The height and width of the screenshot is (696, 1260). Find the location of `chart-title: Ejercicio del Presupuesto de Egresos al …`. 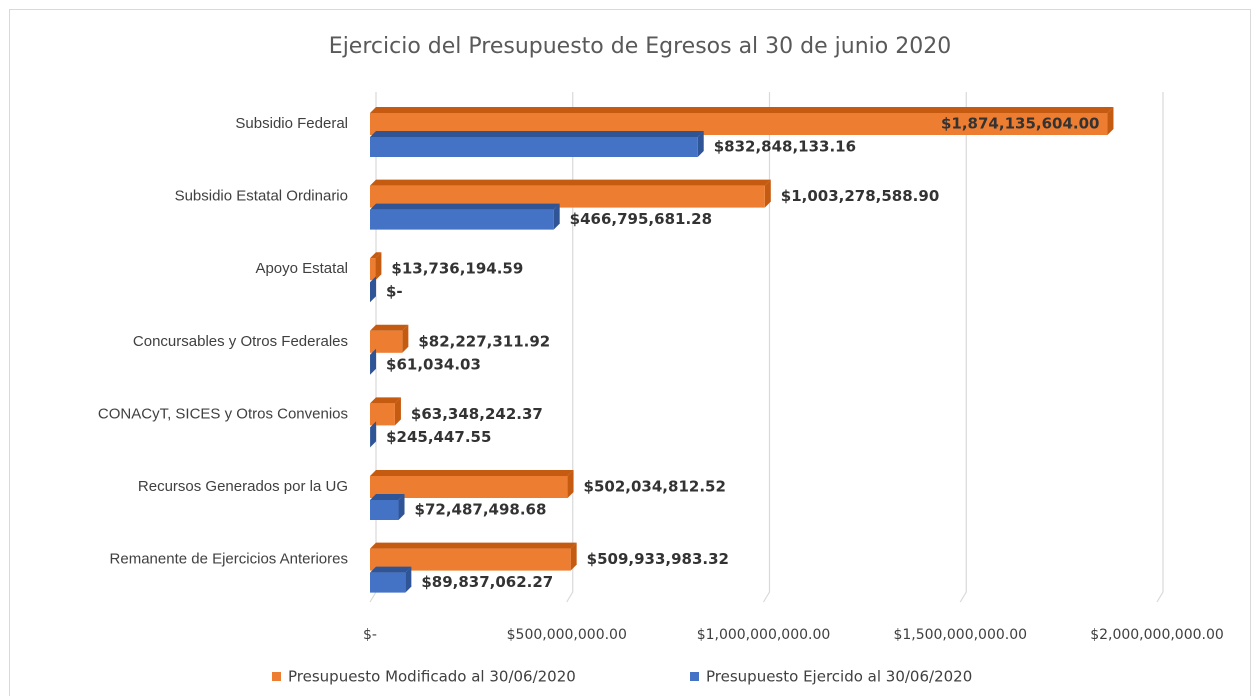

chart-title: Ejercicio del Presupuesto de Egresos al … is located at coordinates (640, 46).